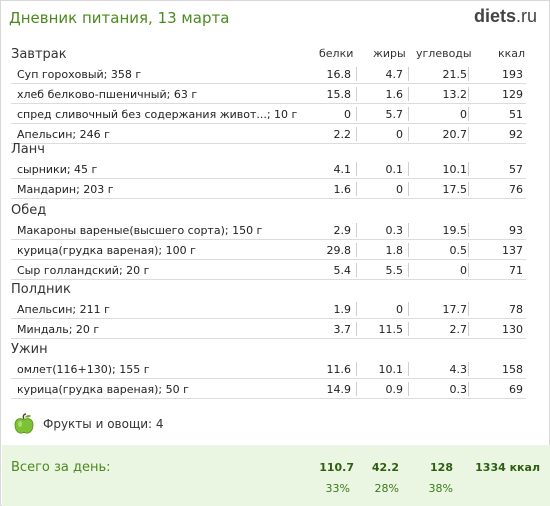 The width and height of the screenshot is (550, 506). I want to click on food-row: Миндаль; 20 г 3.7 11.5 2.7 130, so click(268, 329).